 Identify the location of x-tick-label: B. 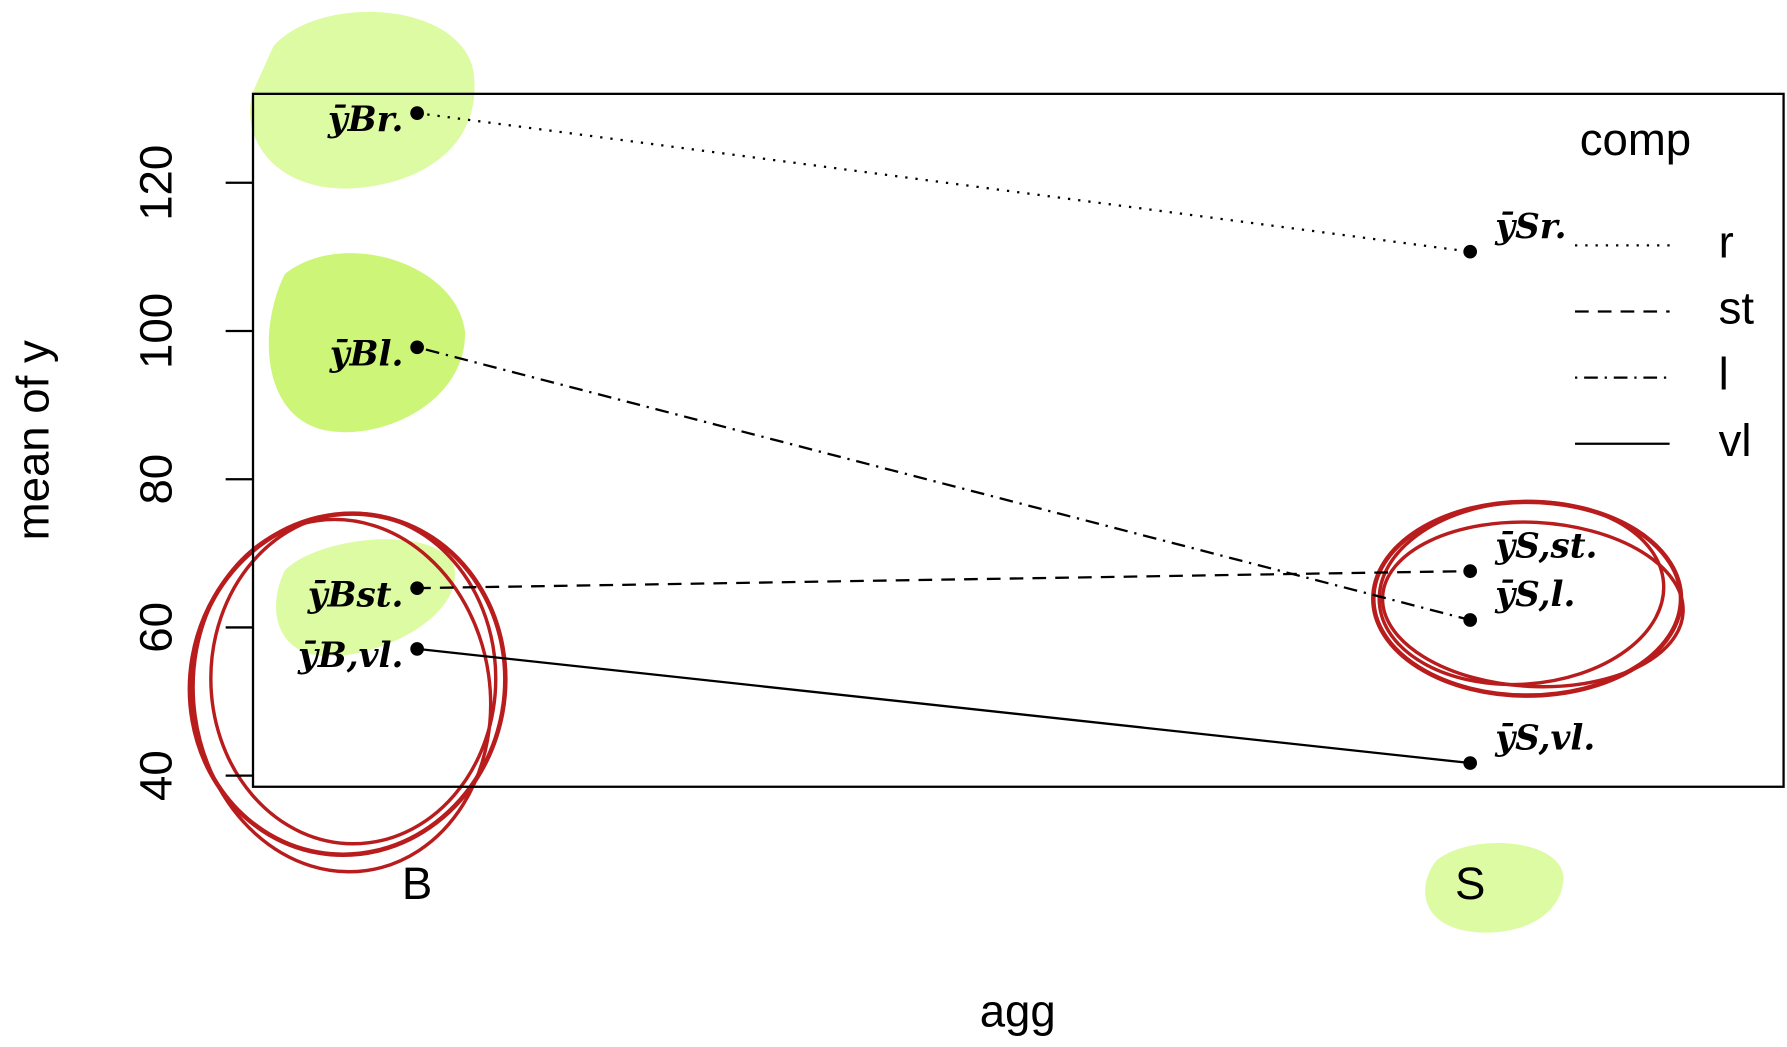
(417, 883).